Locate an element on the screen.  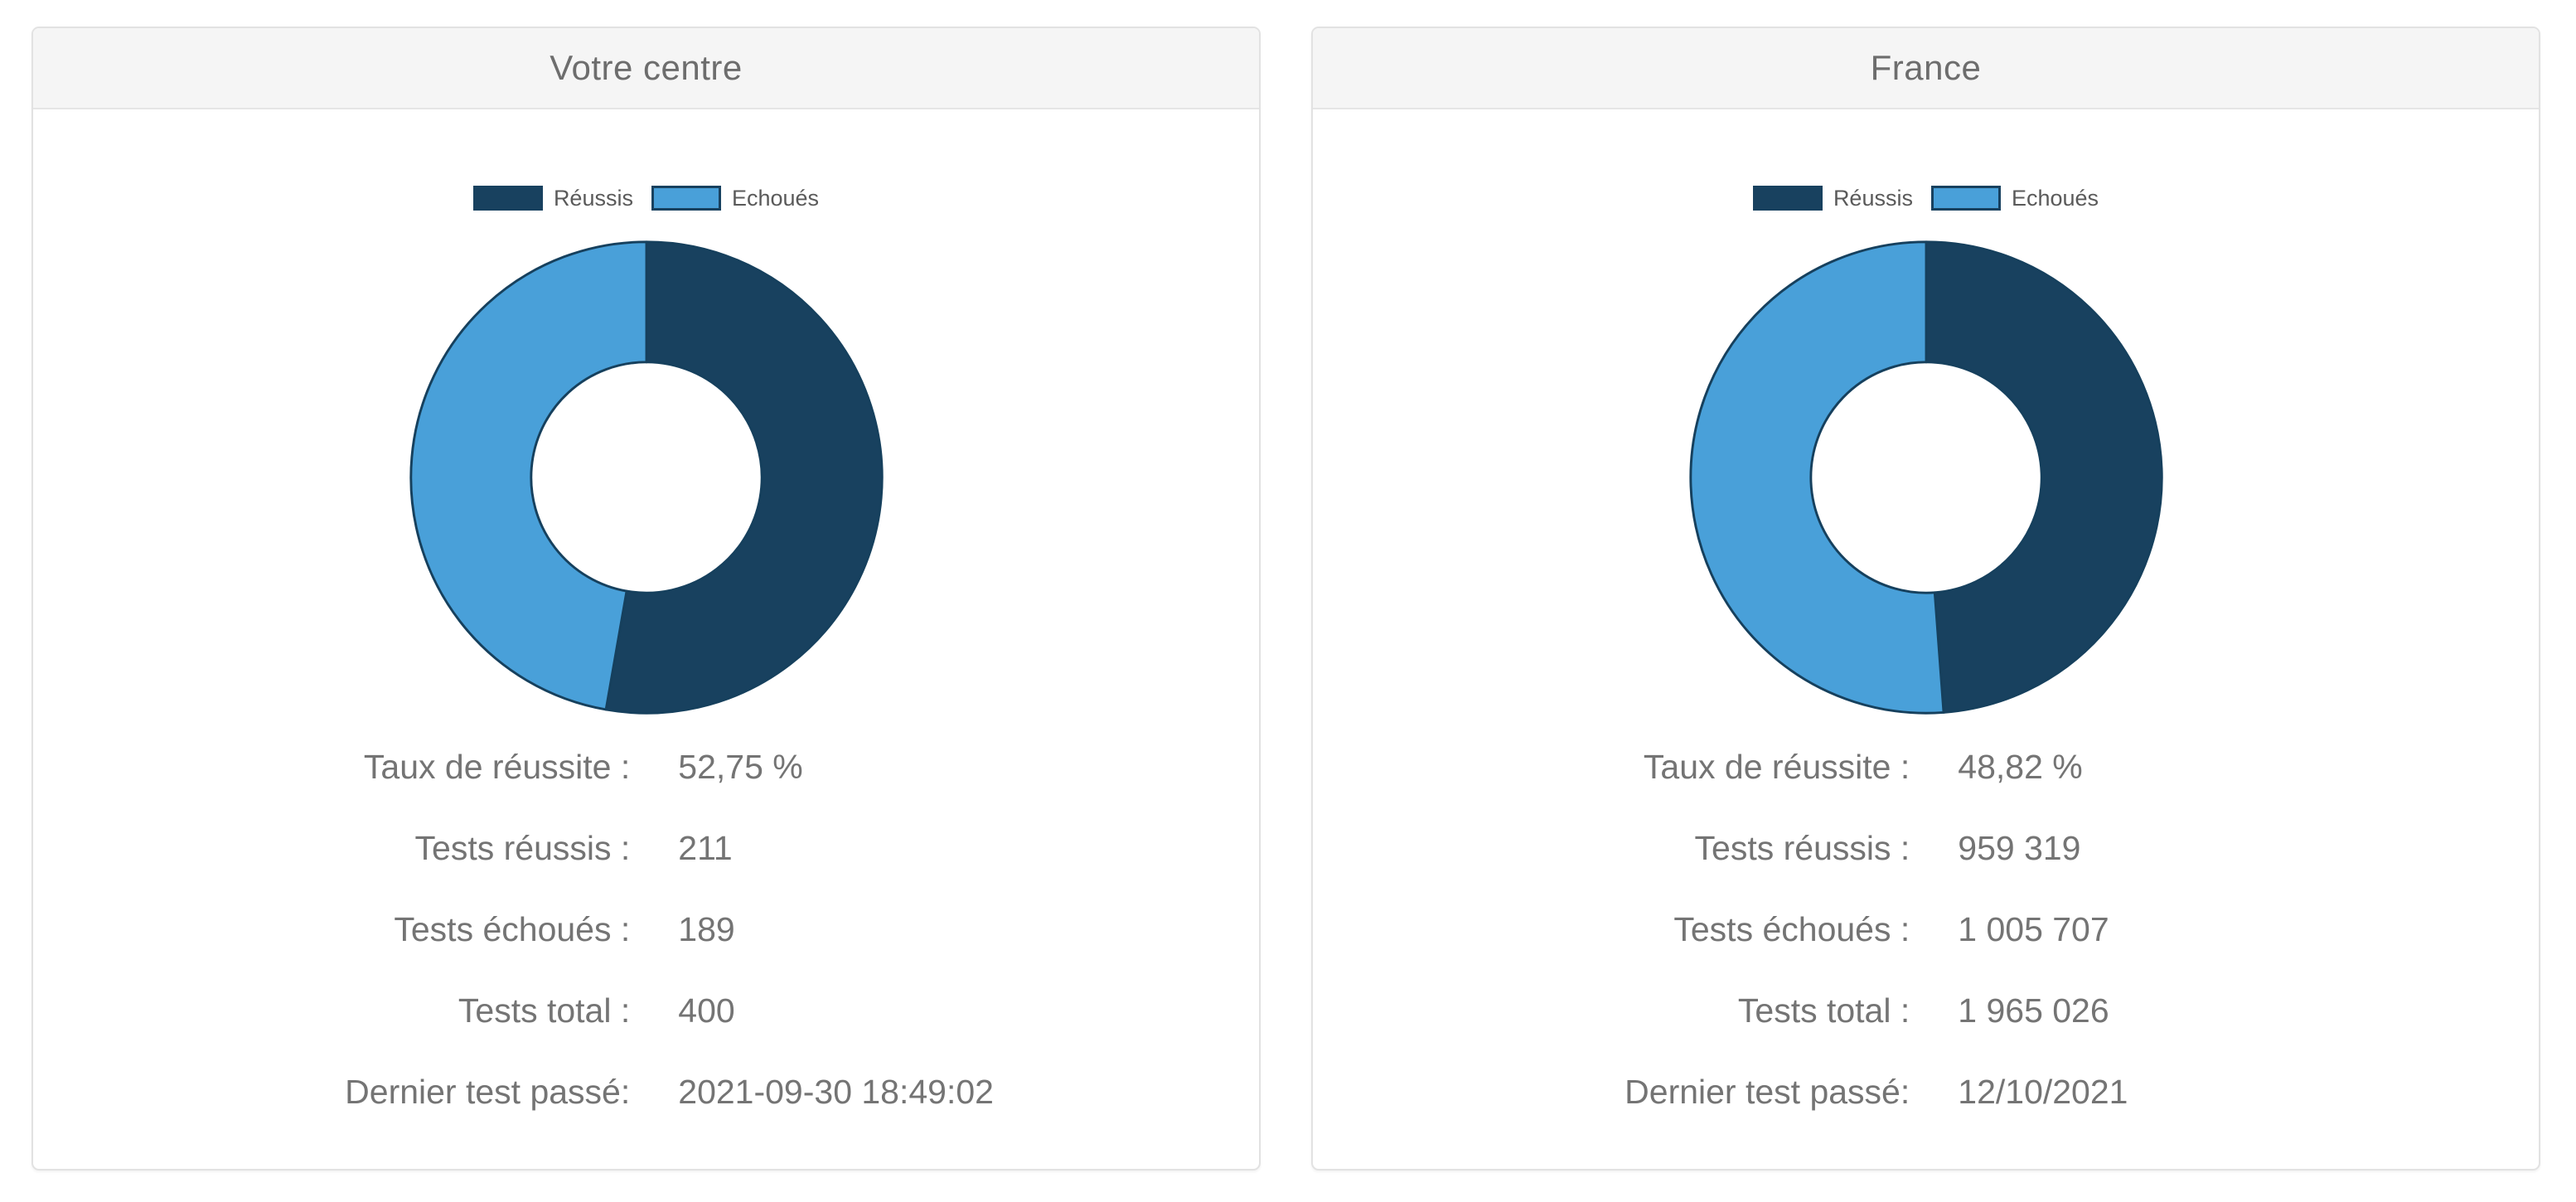
stat-value: 1 005 707 is located at coordinates (2033, 929).